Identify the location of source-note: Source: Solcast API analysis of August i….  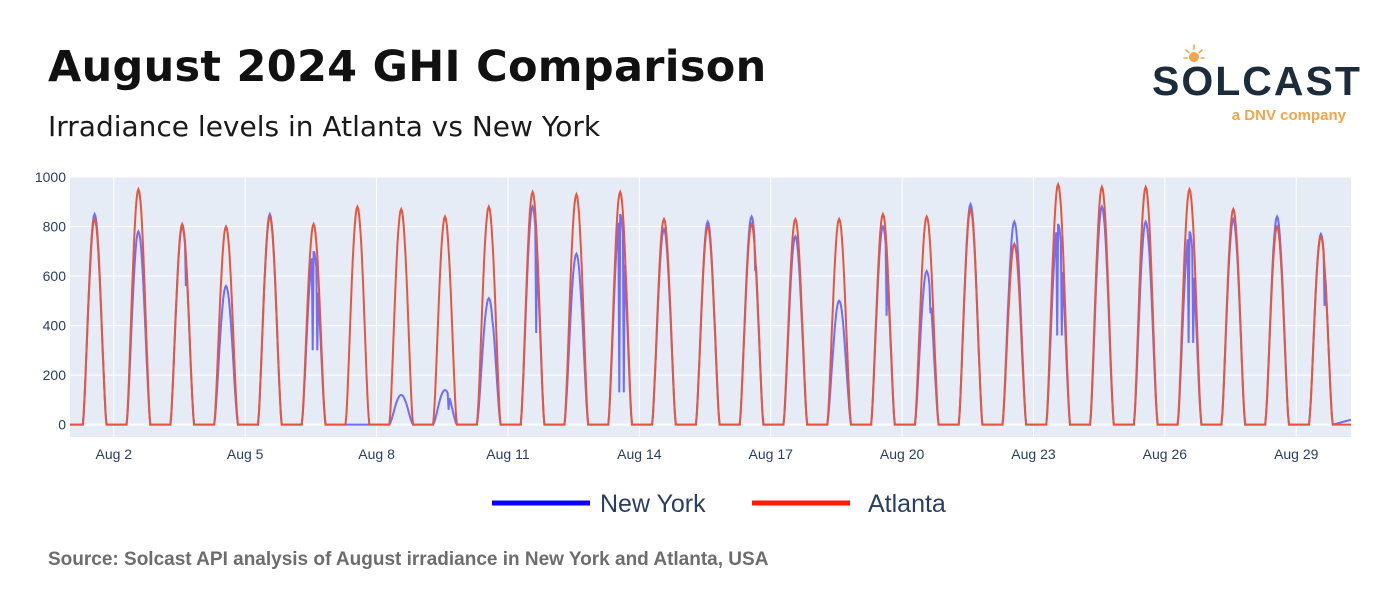
(408, 559).